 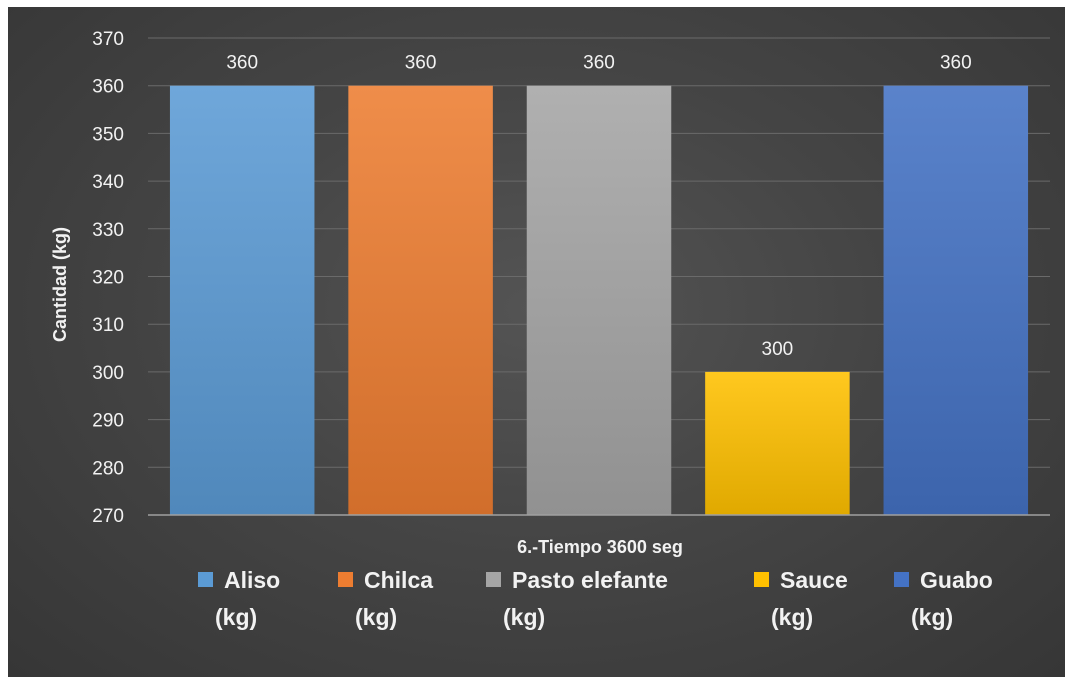 What do you see at coordinates (420, 300) in the screenshot?
I see `bar-chilca` at bounding box center [420, 300].